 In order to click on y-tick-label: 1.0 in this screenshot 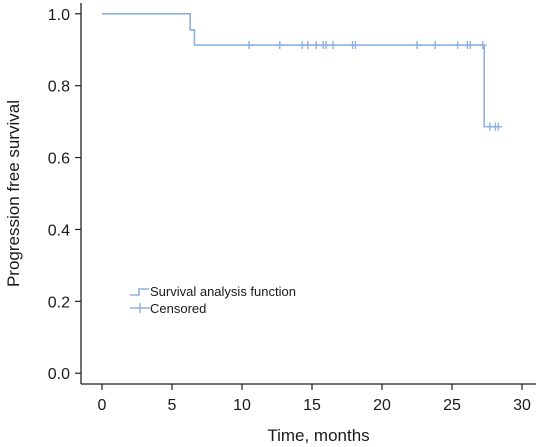, I will do `click(59, 15)`.